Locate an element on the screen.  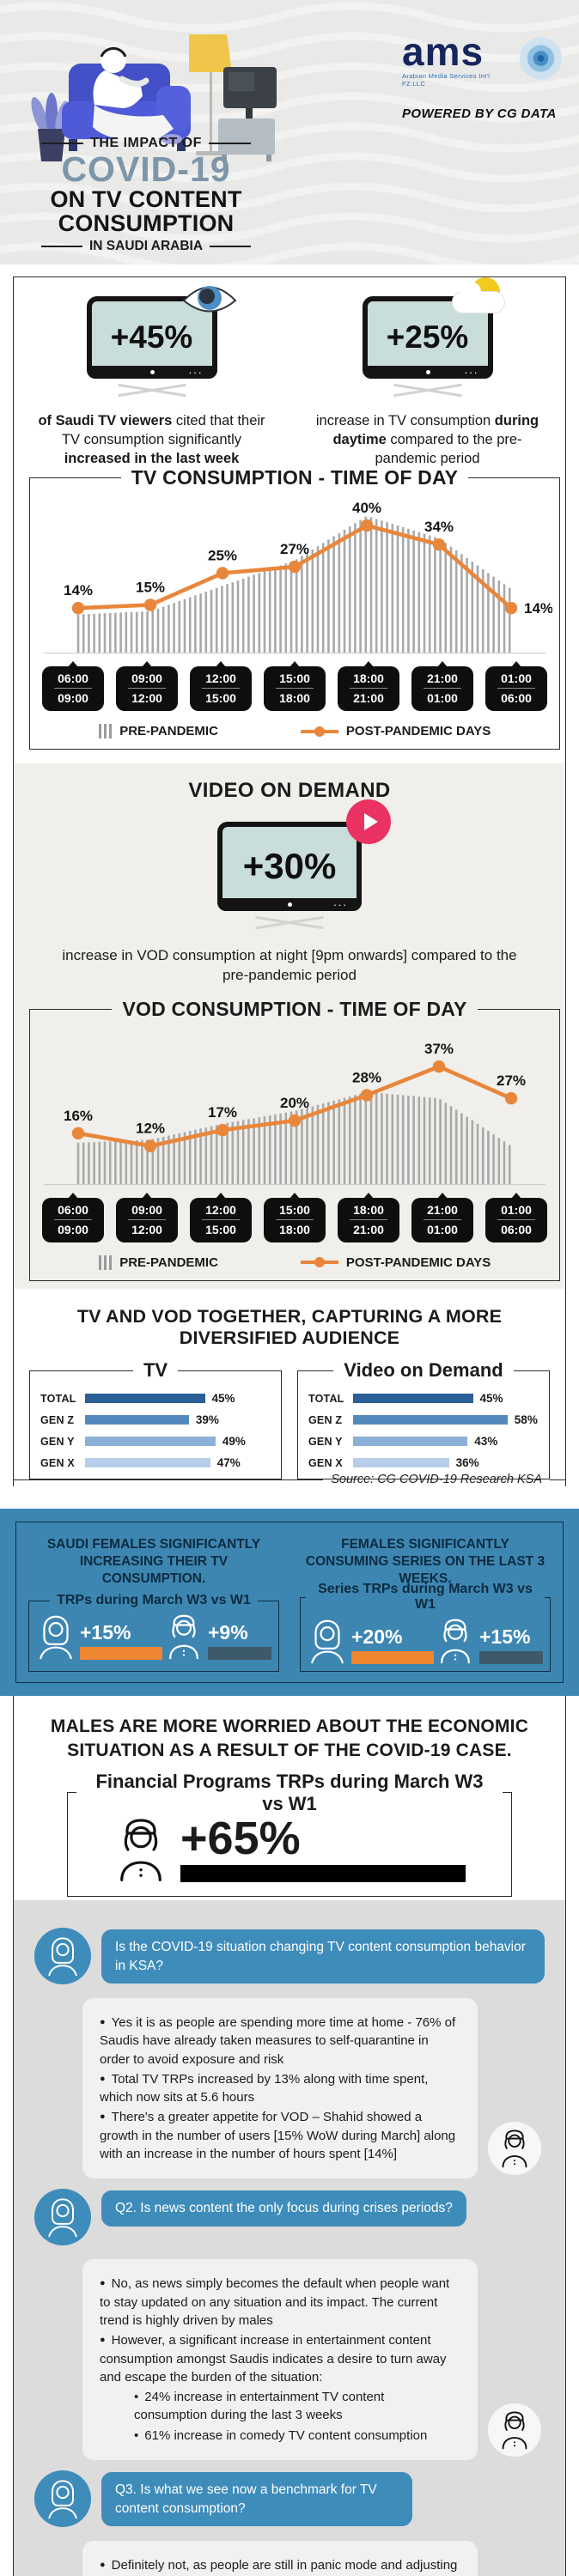
question-avatar is located at coordinates (62, 2217).